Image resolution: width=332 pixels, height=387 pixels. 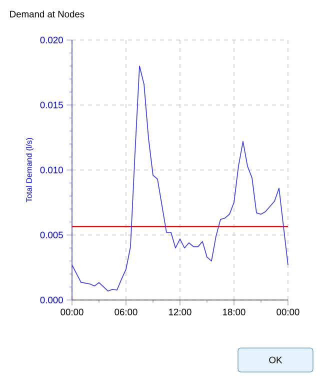 I want to click on y-tick-label: 0.010, so click(x=51, y=170).